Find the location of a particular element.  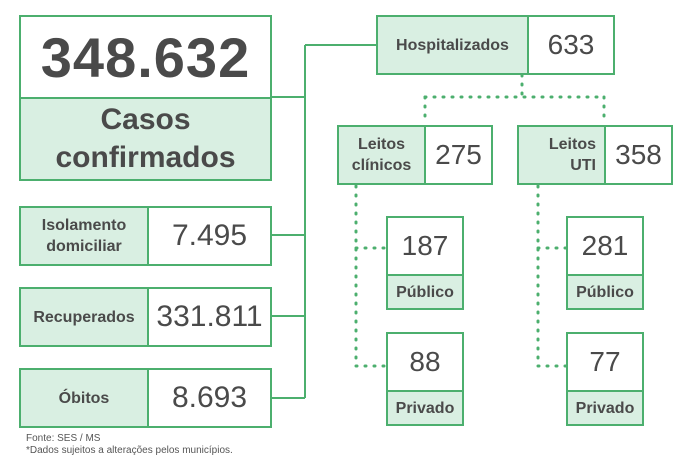

recuperados-label-box: Recuperados is located at coordinates (84, 317).